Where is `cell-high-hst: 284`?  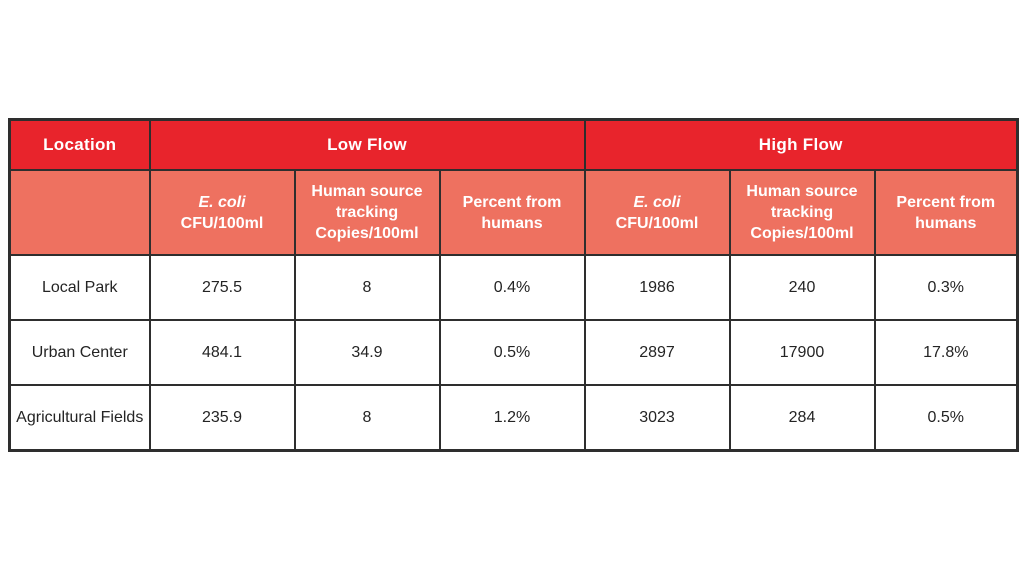
cell-high-hst: 284 is located at coordinates (802, 418).